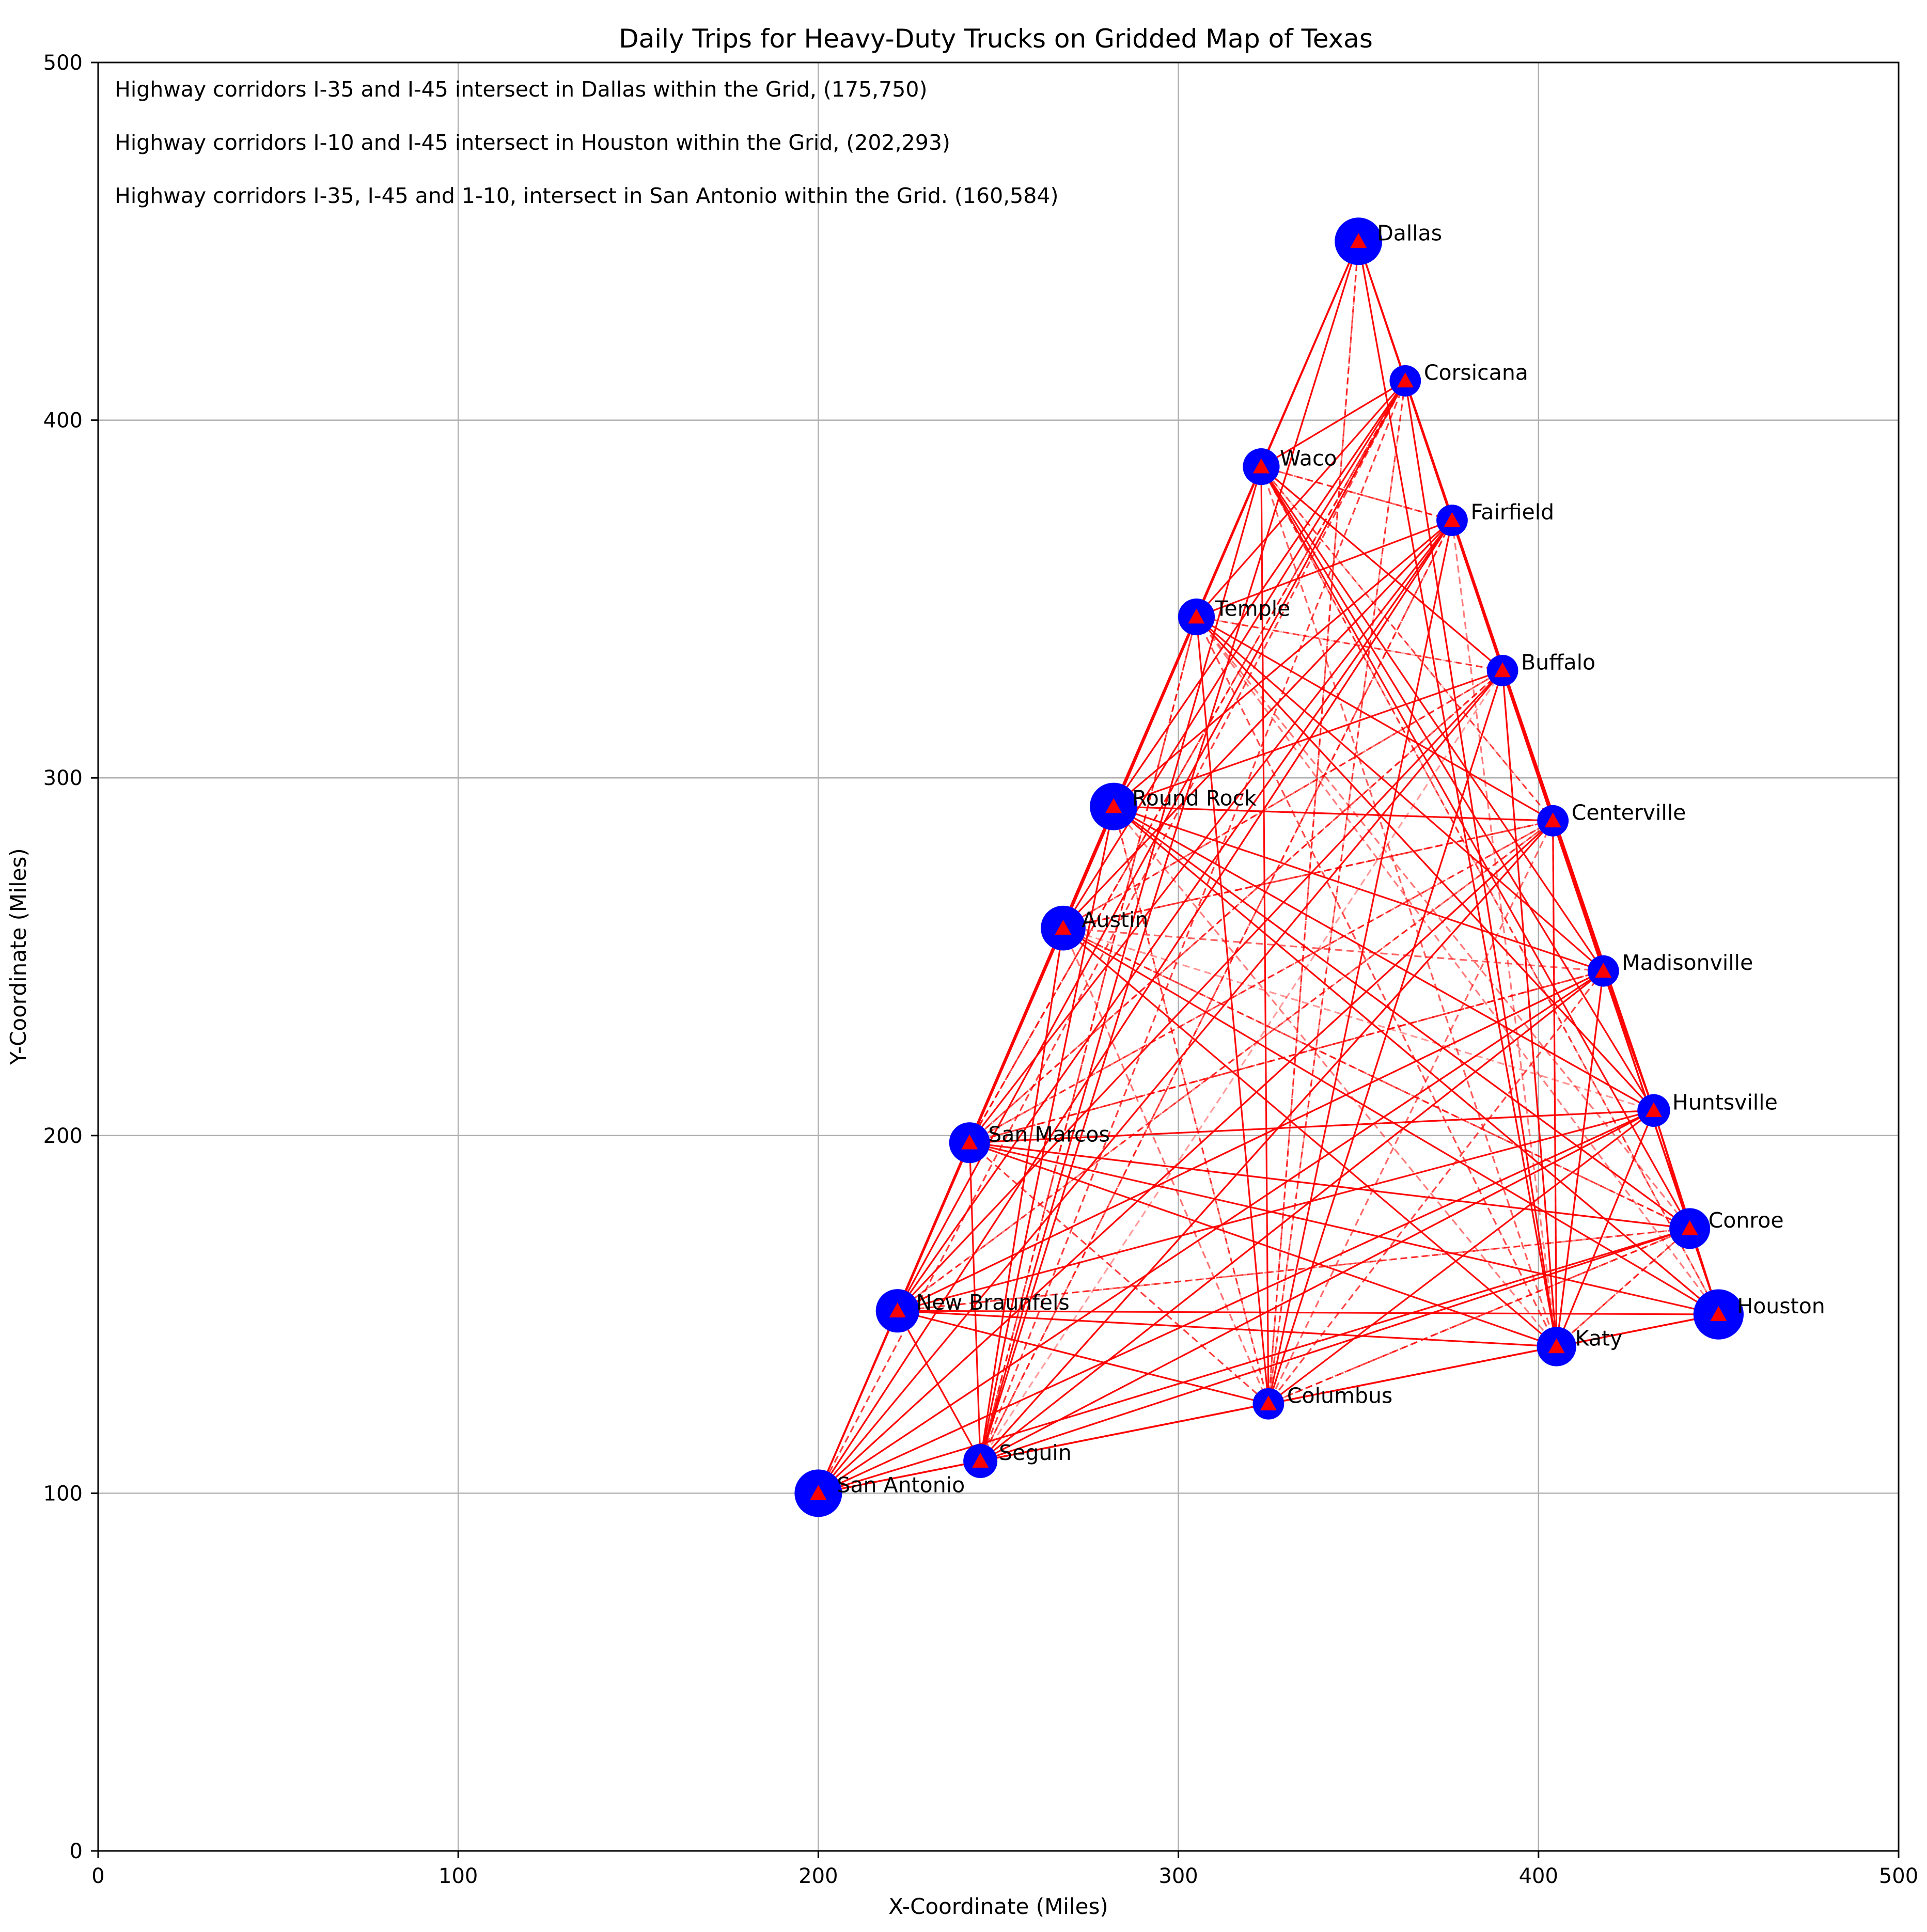  Describe the element at coordinates (1340, 1396) in the screenshot. I see `city-label: Columbus` at that location.